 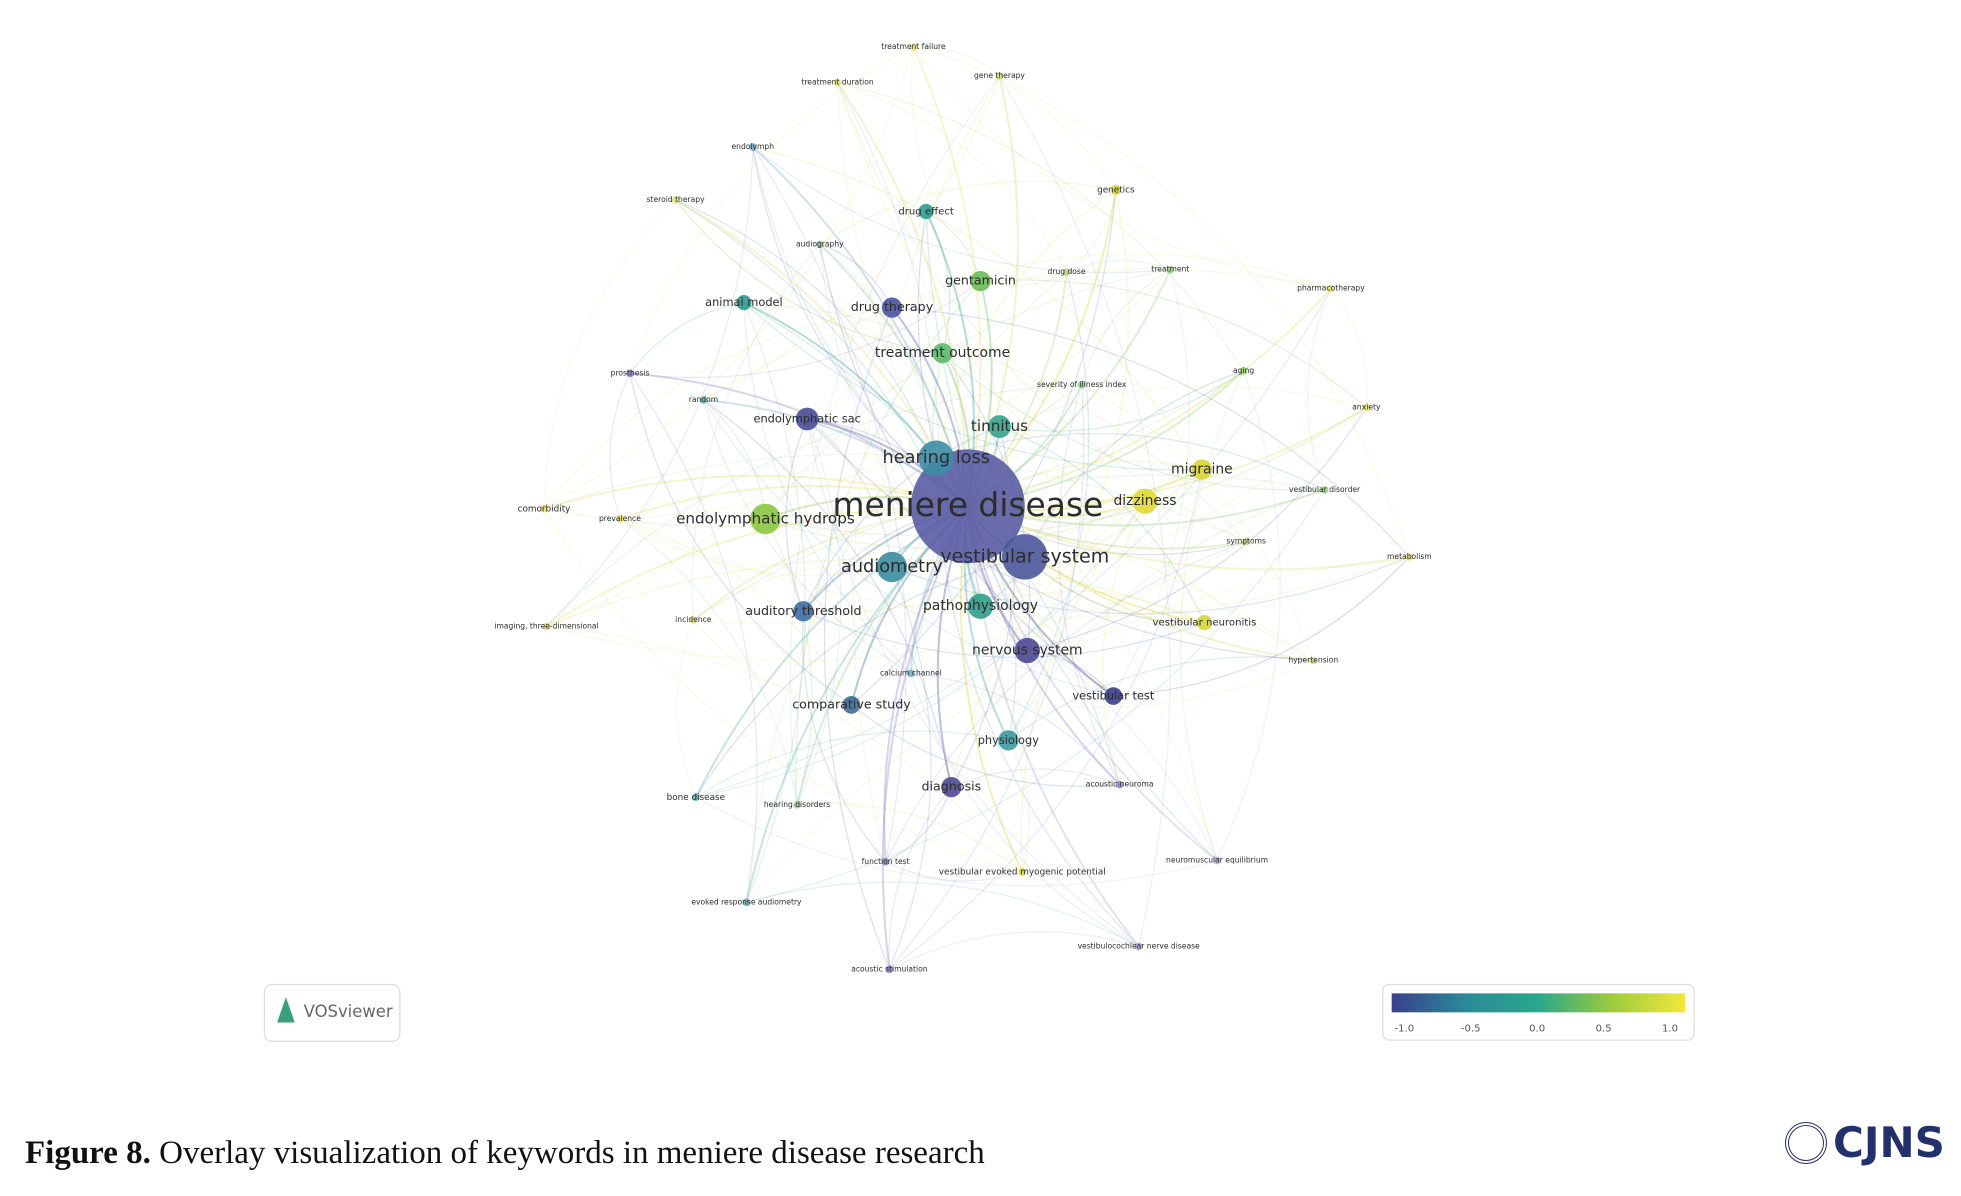 What do you see at coordinates (1889, 1142) in the screenshot?
I see `logo-text: CJNS` at bounding box center [1889, 1142].